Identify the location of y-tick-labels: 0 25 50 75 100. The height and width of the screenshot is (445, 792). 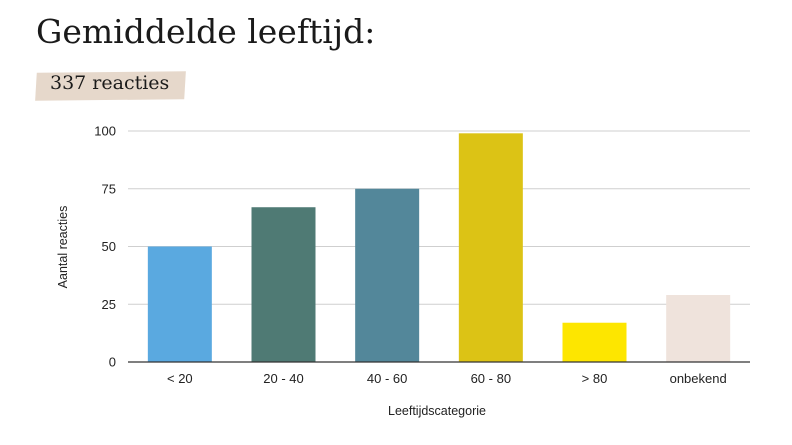
(105, 247).